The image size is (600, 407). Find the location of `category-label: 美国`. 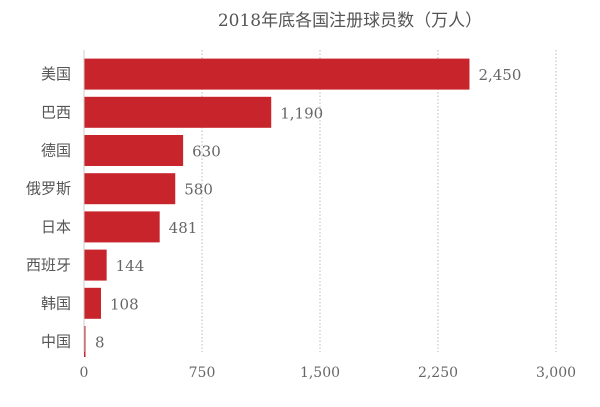

category-label: 美国 is located at coordinates (56, 74).